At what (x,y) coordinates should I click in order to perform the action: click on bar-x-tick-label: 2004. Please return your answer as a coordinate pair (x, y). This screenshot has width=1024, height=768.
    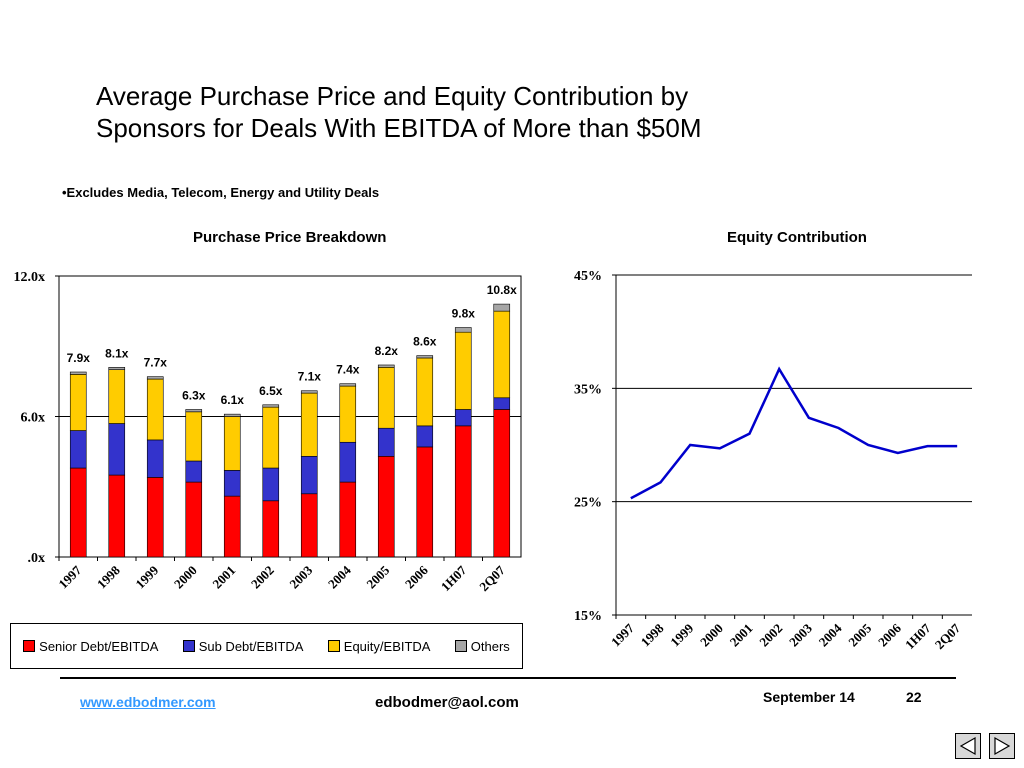
    Looking at the image, I should click on (339, 576).